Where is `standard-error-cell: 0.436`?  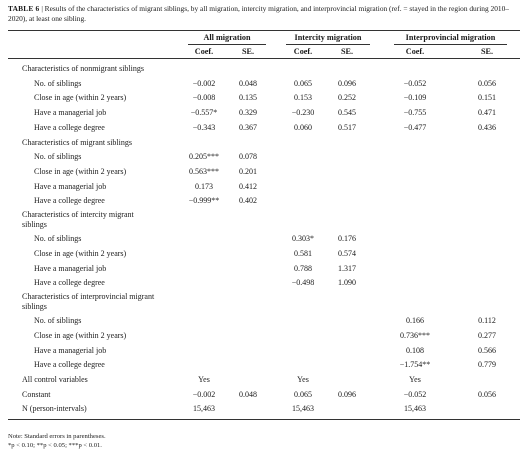 standard-error-cell: 0.436 is located at coordinates (487, 127).